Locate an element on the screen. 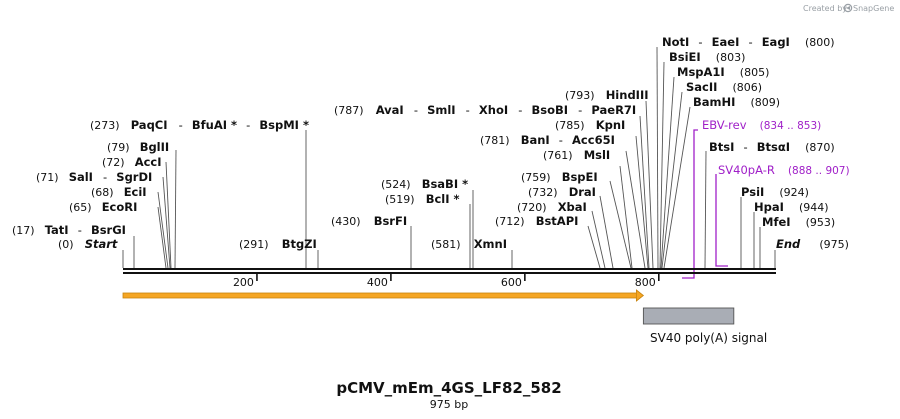 The image size is (900, 419). map-title: pCMV_mEm_4GS_LF82_582 is located at coordinates (448, 388).